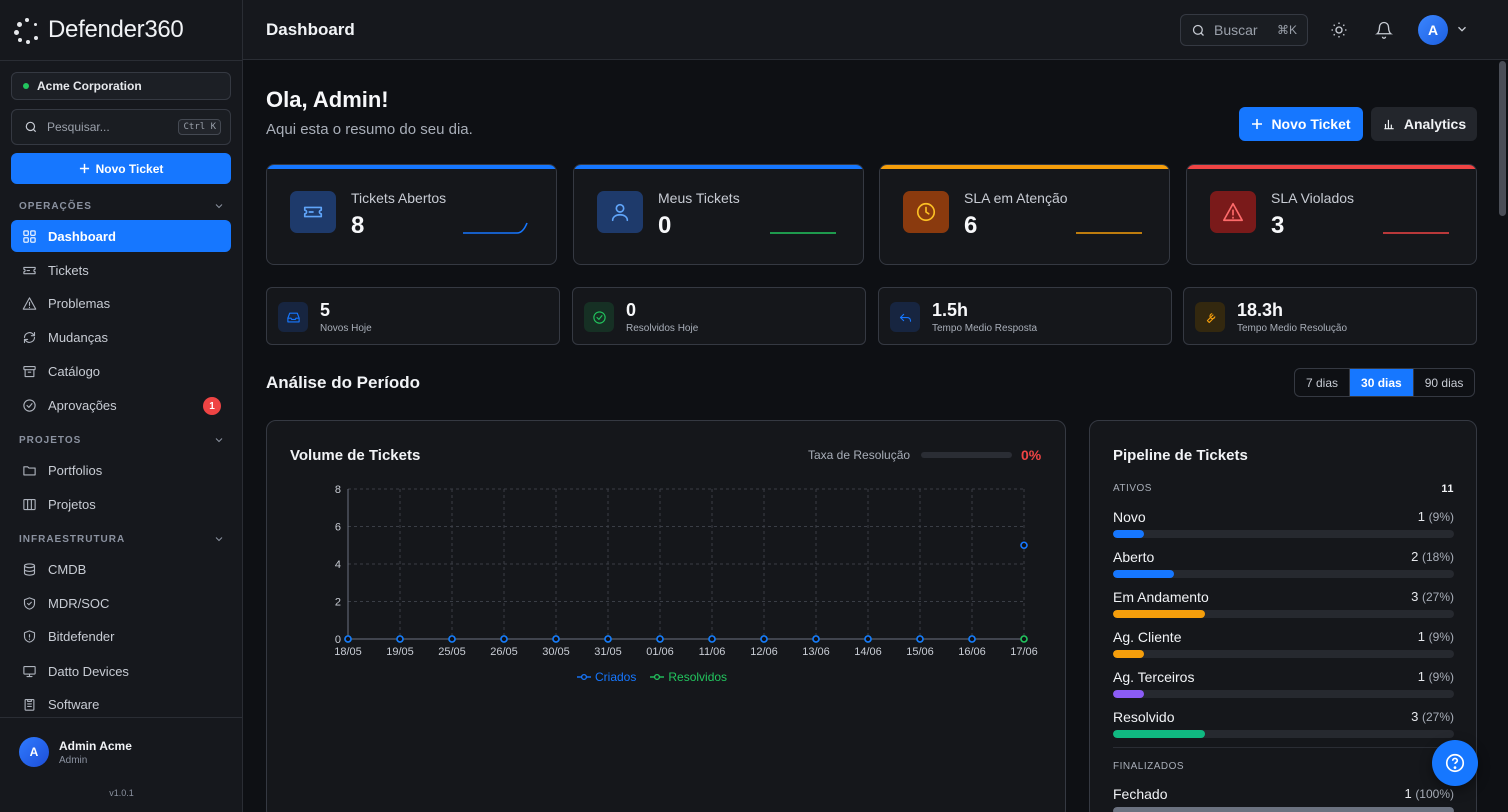  What do you see at coordinates (121, 371) in the screenshot?
I see `sidebar-item-cat-logo: Catálogo` at bounding box center [121, 371].